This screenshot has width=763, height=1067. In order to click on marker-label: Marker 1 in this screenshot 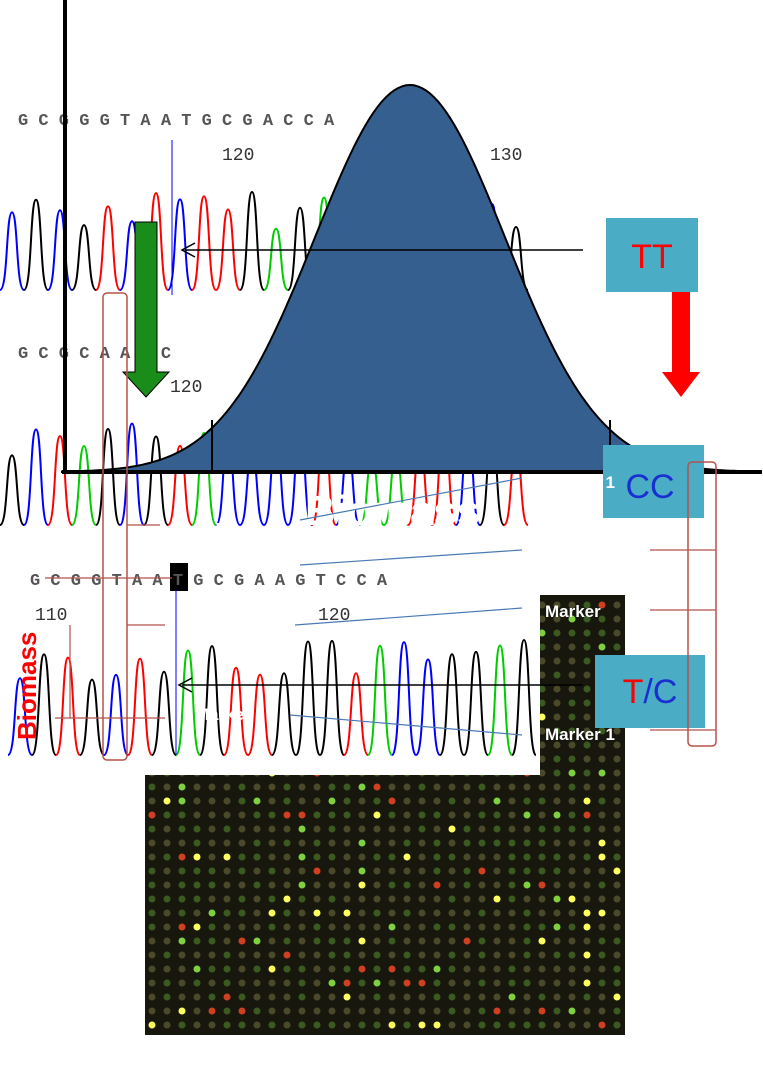, I will do `click(220, 529)`.